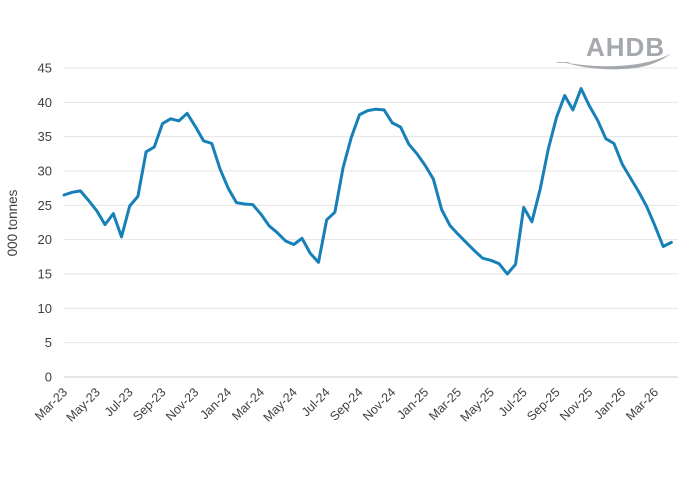 This screenshot has width=686, height=477. Describe the element at coordinates (642, 404) in the screenshot. I see `x-tick-label: Mar-26` at that location.